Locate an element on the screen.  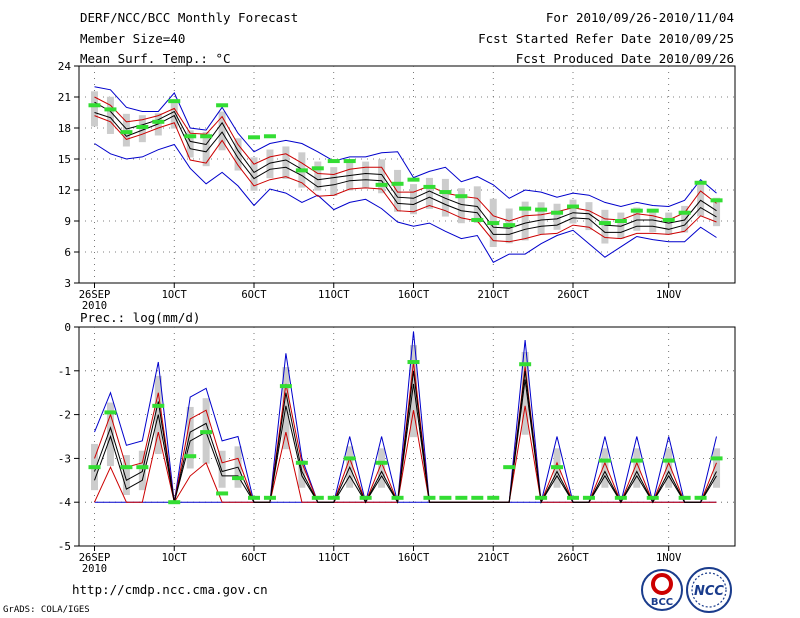
forecast-period: For 2010/09/26-2010/11/04 is located at coordinates (639, 17).